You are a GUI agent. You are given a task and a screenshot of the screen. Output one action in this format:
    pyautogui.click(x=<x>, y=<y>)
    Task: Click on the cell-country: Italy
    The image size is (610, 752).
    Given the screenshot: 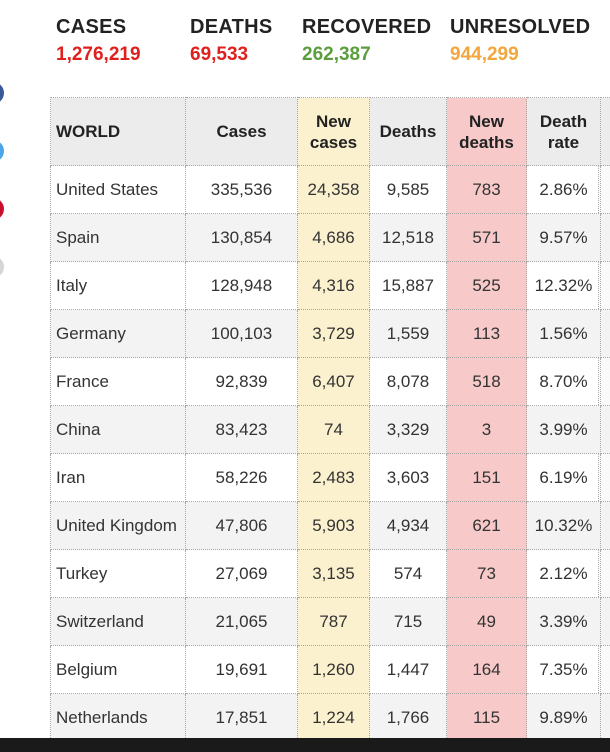 What is the action you would take?
    pyautogui.click(x=118, y=285)
    